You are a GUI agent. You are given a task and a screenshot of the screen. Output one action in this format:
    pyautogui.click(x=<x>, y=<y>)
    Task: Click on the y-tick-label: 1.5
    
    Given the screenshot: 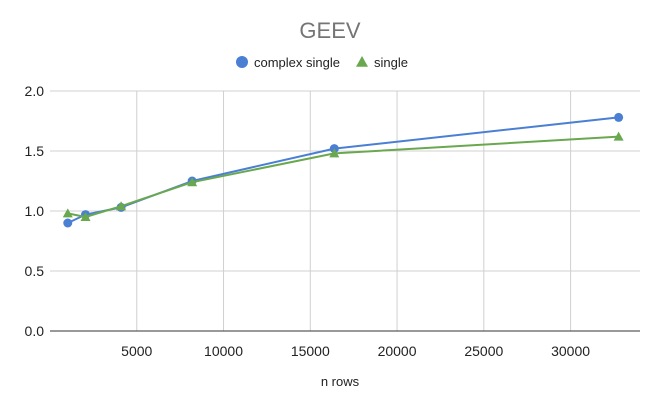 What is the action you would take?
    pyautogui.click(x=35, y=151)
    